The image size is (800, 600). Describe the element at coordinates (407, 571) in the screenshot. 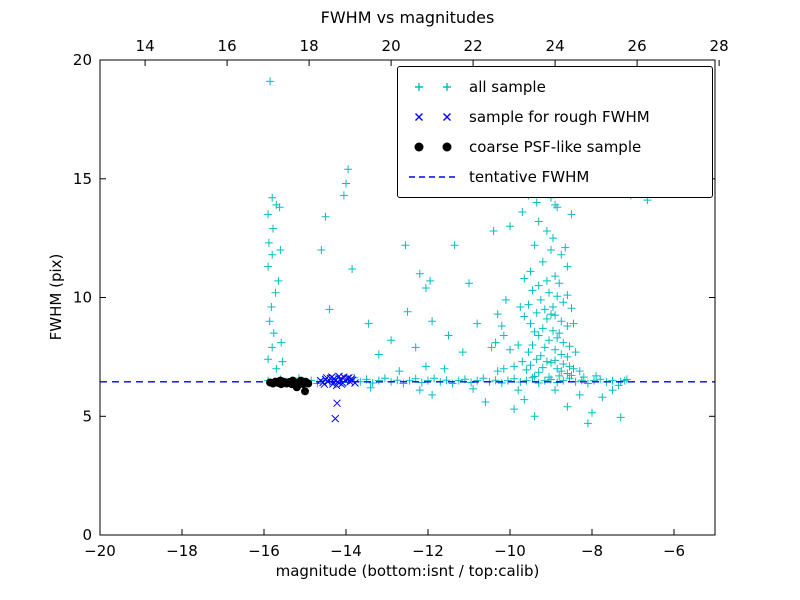

I see `x-axis-label: magnitude (bottom:isnt / top:calib)` at that location.